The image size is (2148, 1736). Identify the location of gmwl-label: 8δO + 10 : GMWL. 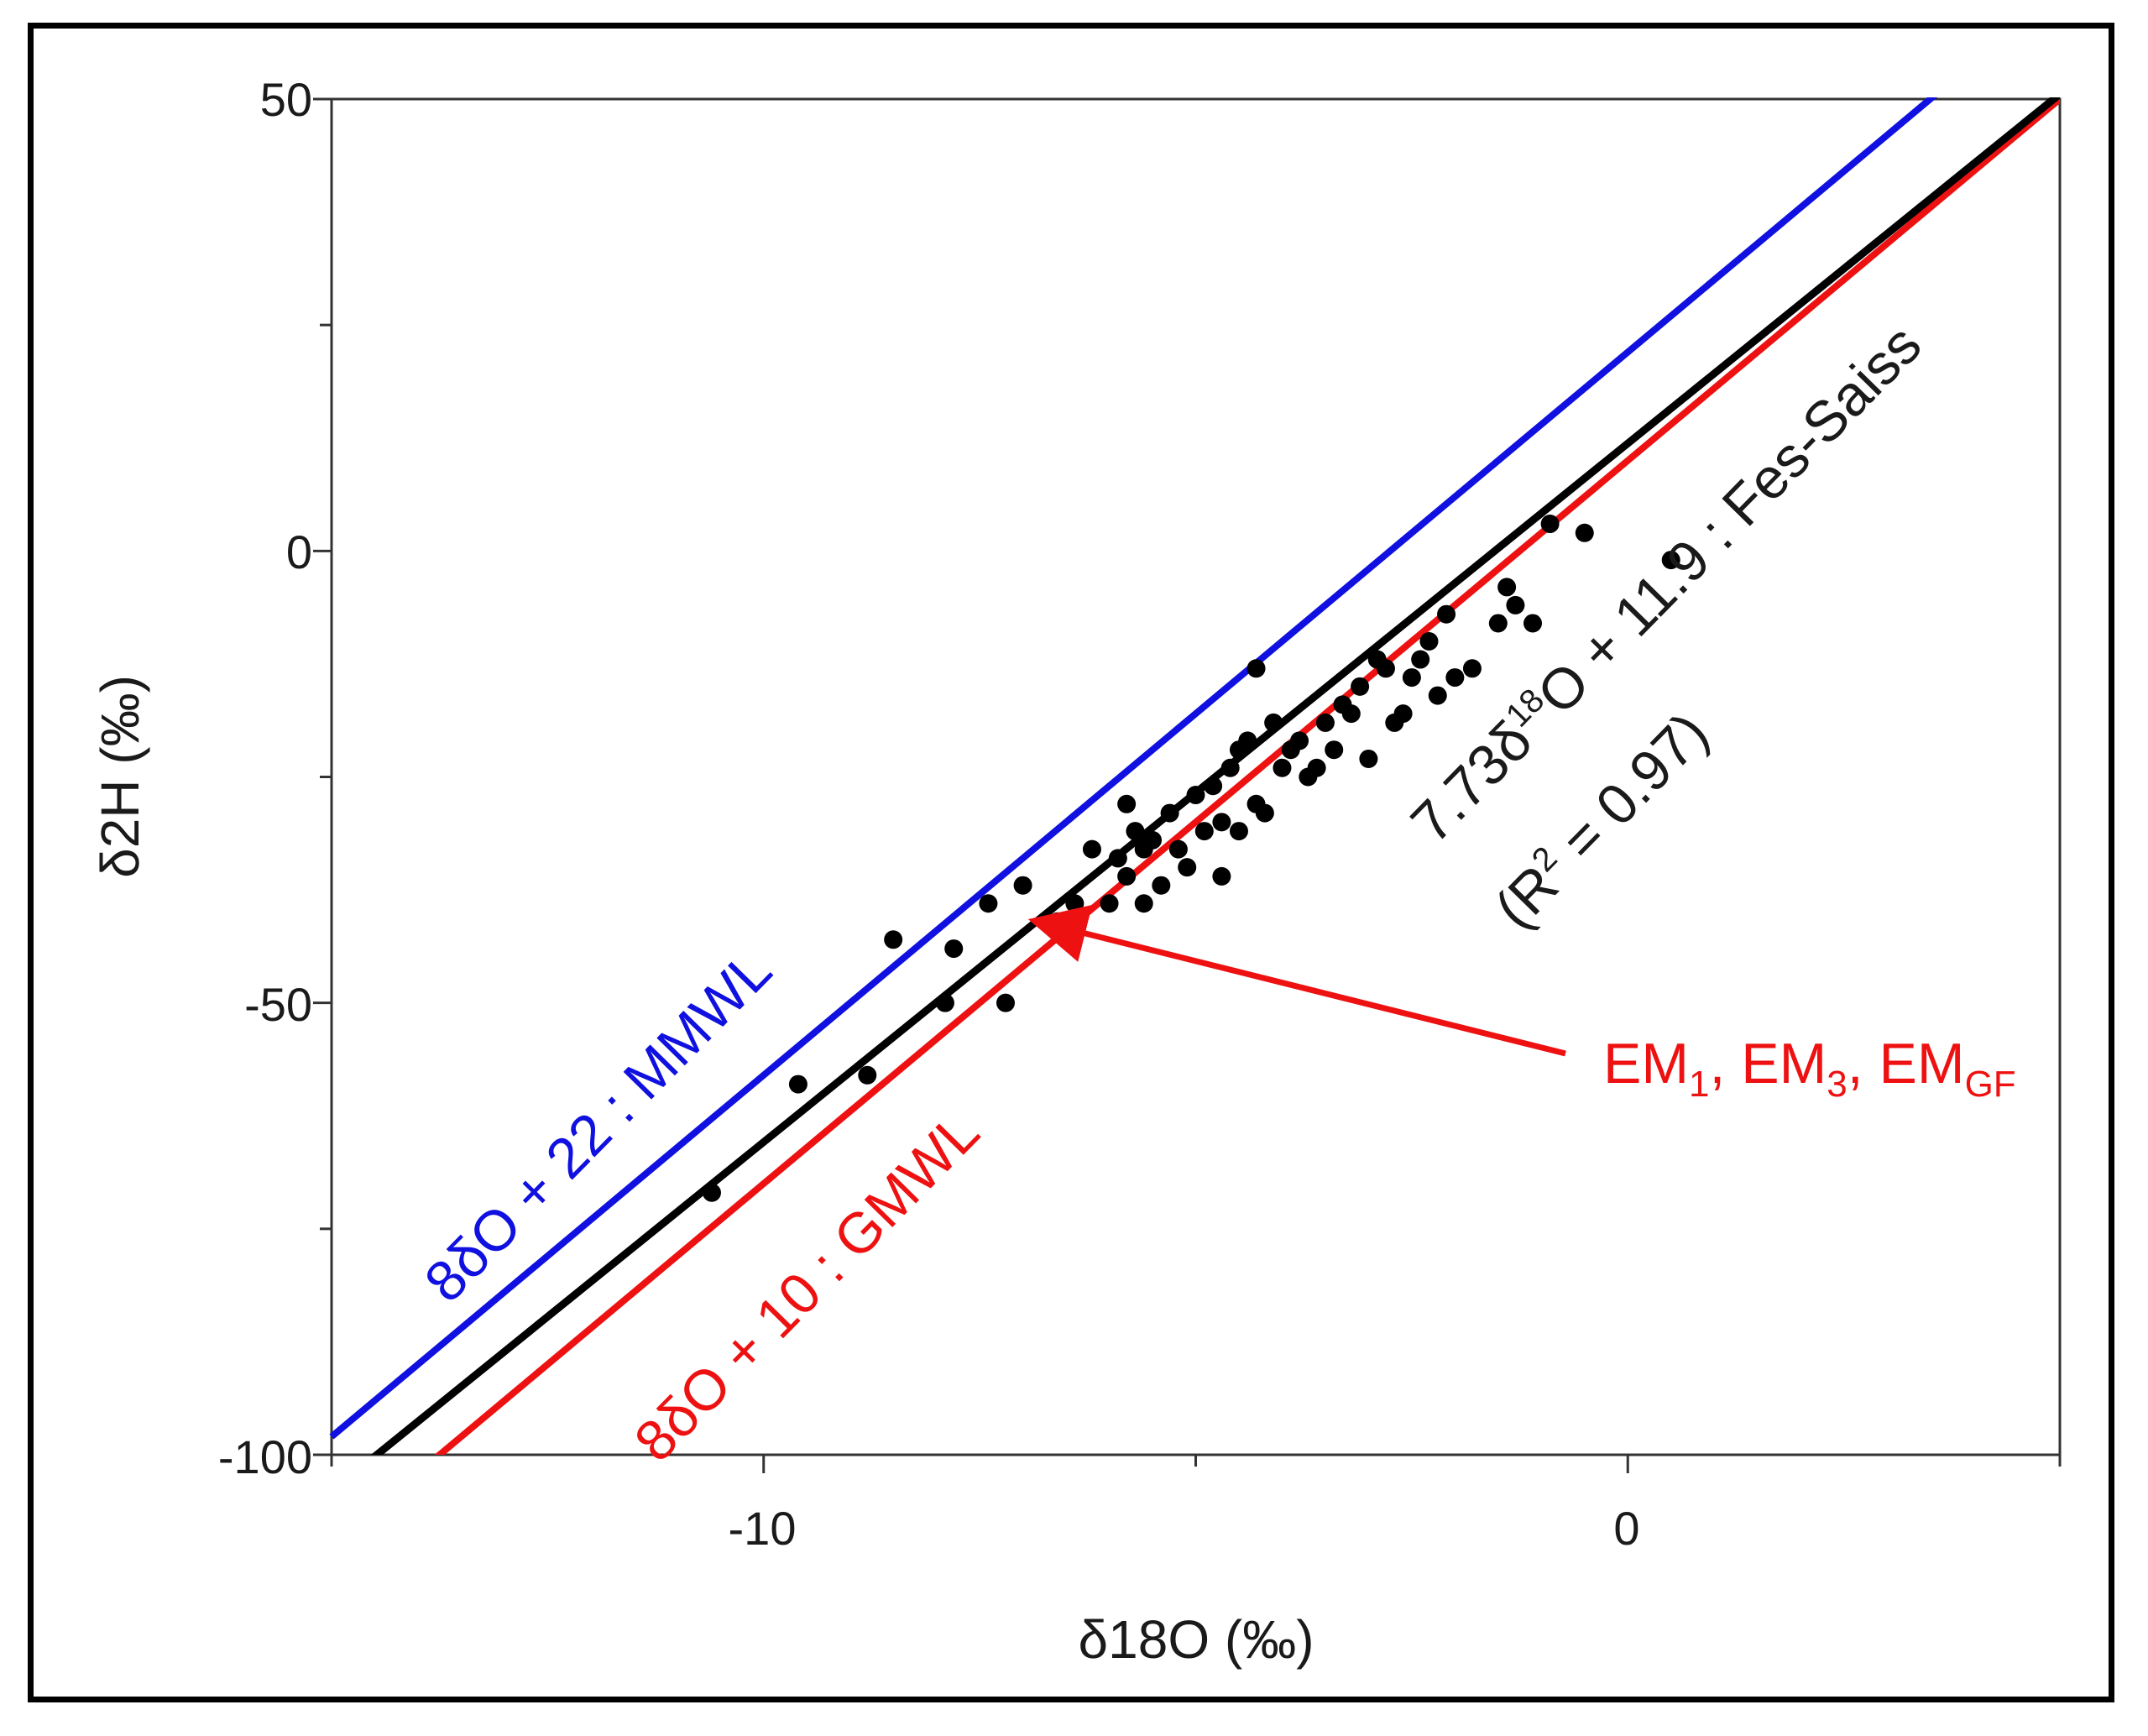
(806, 1287).